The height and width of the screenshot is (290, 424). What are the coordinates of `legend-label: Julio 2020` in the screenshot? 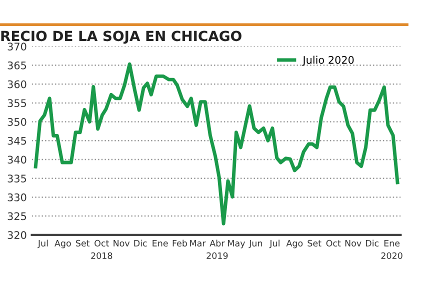 It's located at (328, 61).